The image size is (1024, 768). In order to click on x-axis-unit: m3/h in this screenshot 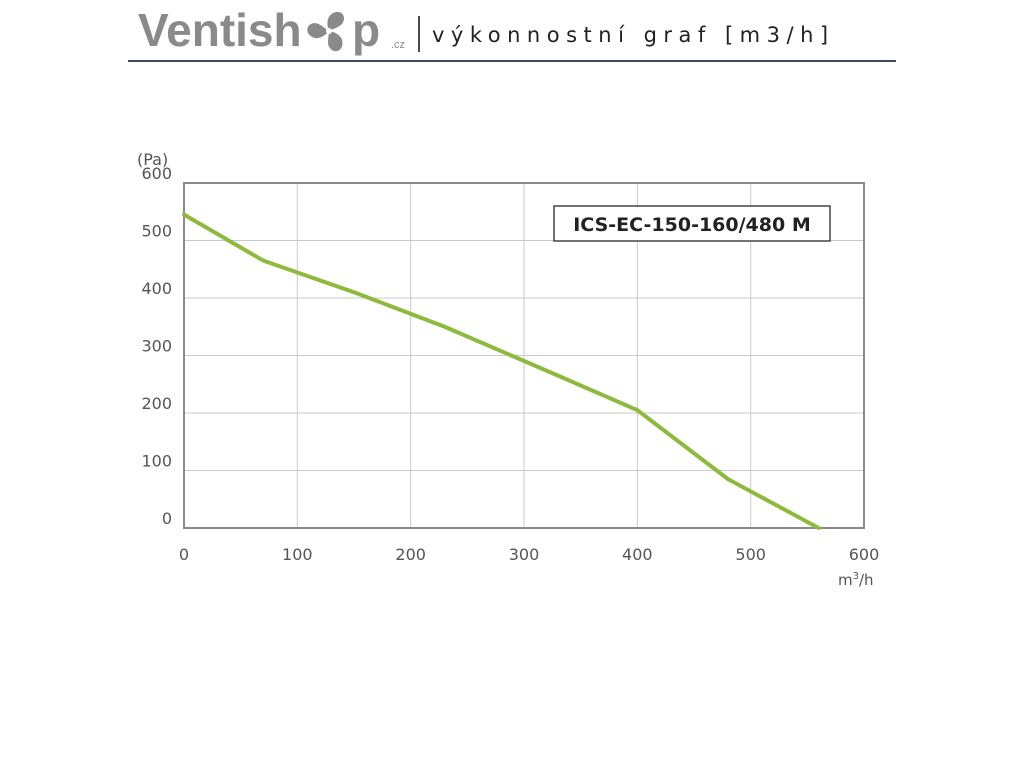, I will do `click(856, 580)`.